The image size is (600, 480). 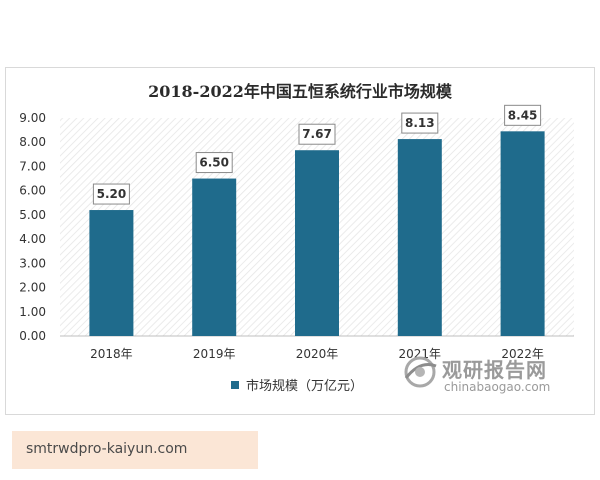 What do you see at coordinates (32, 215) in the screenshot?
I see `y-tick-label: 5.00` at bounding box center [32, 215].